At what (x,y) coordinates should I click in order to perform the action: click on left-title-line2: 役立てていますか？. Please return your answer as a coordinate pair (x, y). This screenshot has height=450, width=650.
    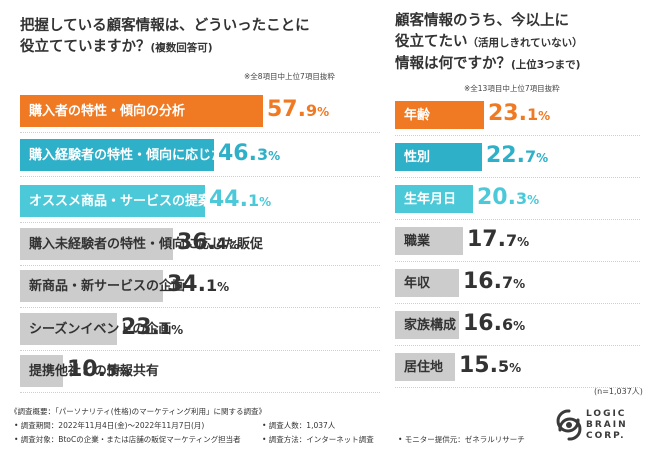
    Looking at the image, I should click on (85, 47).